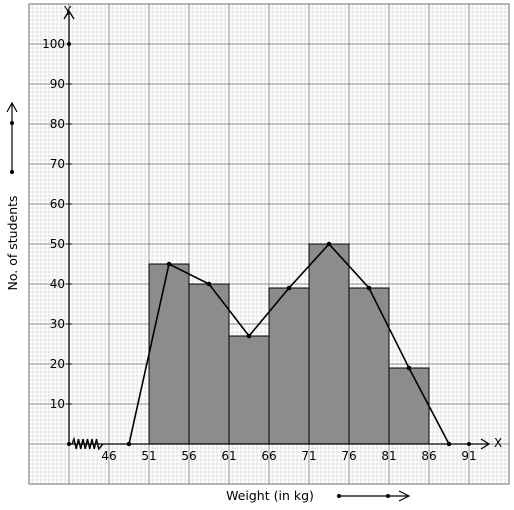 This screenshot has width=514, height=510. I want to click on x-axis-break-kink, so click(87, 443).